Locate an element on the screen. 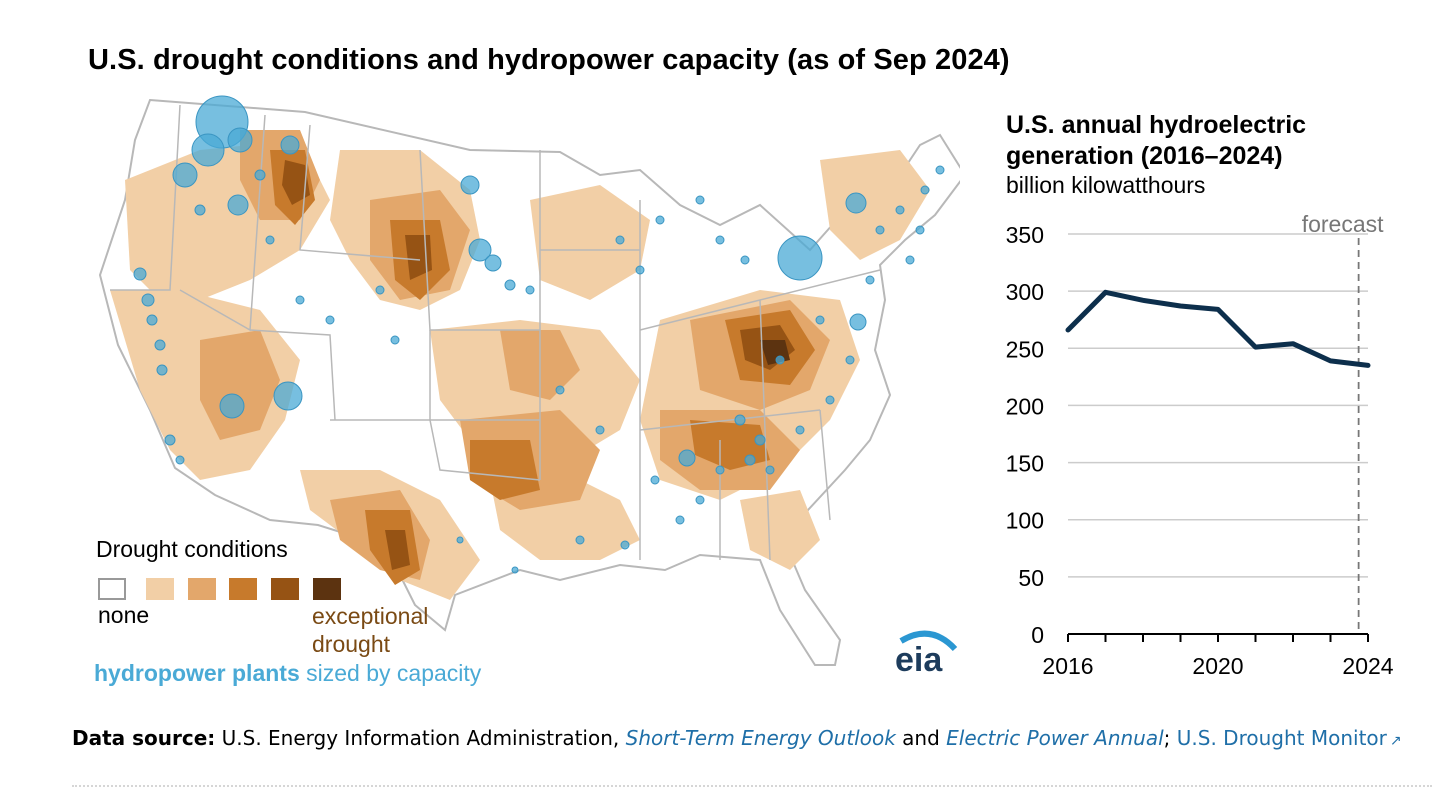  ytick-label-150: 150 is located at coordinates (1025, 464).